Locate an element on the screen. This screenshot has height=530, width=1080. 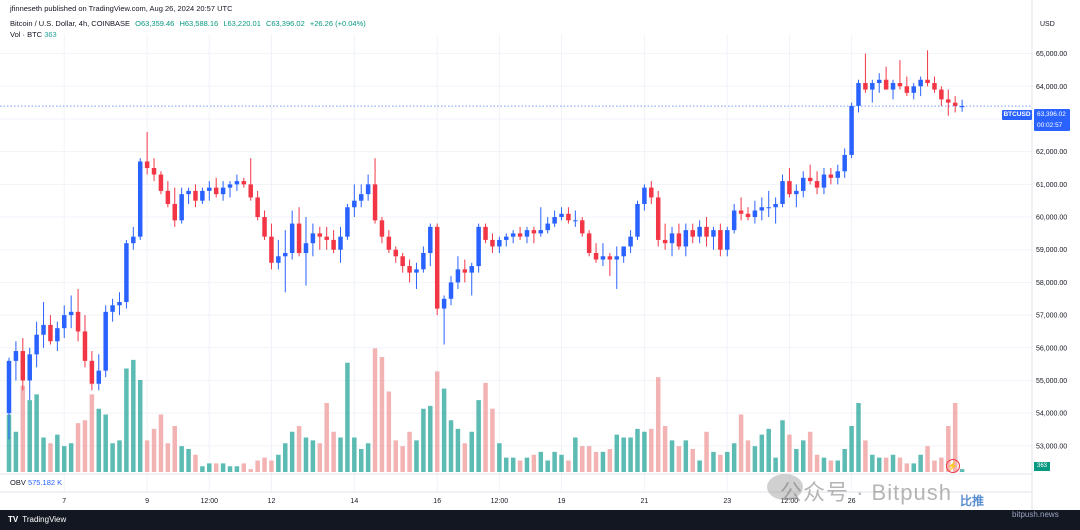
time-tick-label: 12:00 is located at coordinates (500, 501).